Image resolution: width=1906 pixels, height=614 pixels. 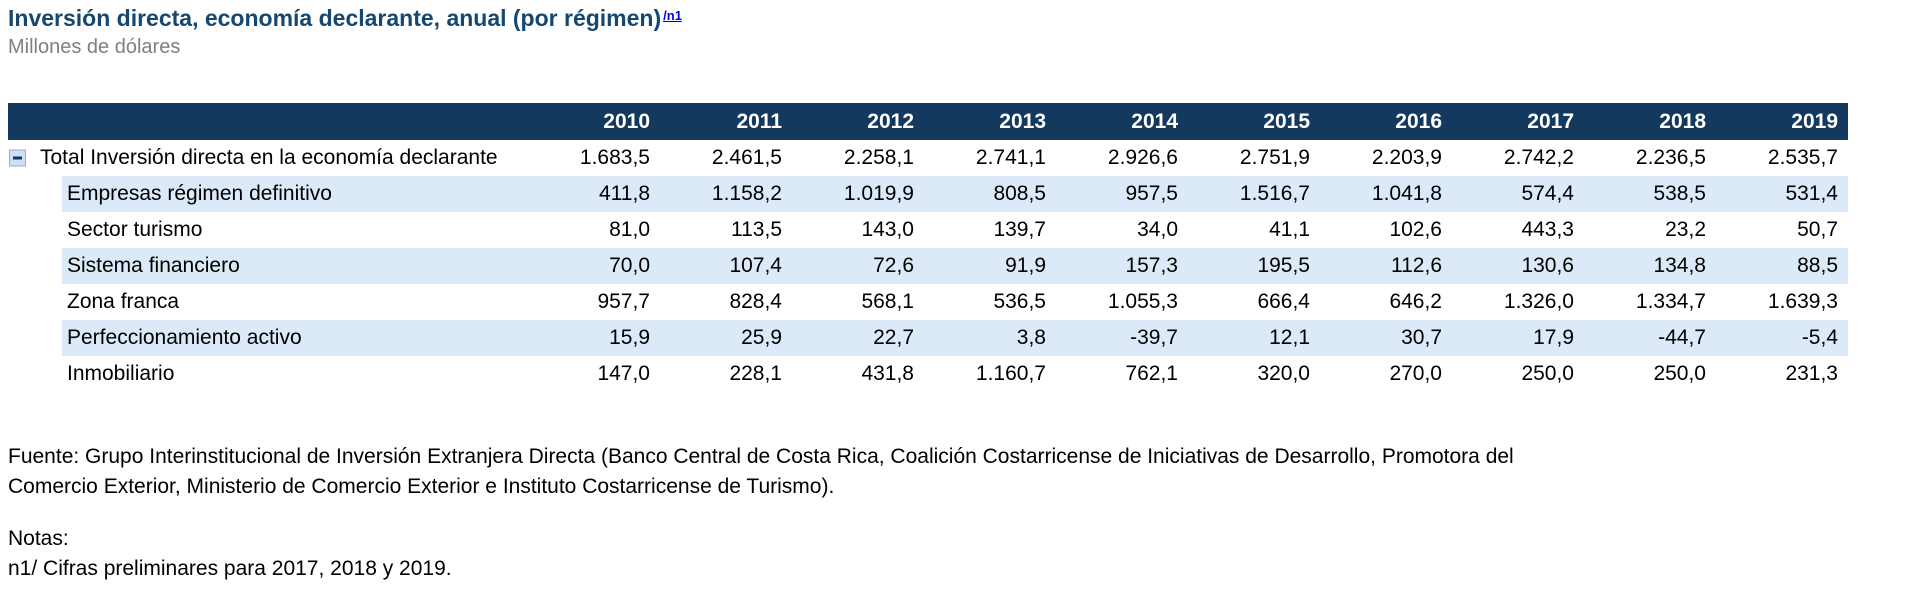 I want to click on row-label: Inmobiliario, so click(x=121, y=373).